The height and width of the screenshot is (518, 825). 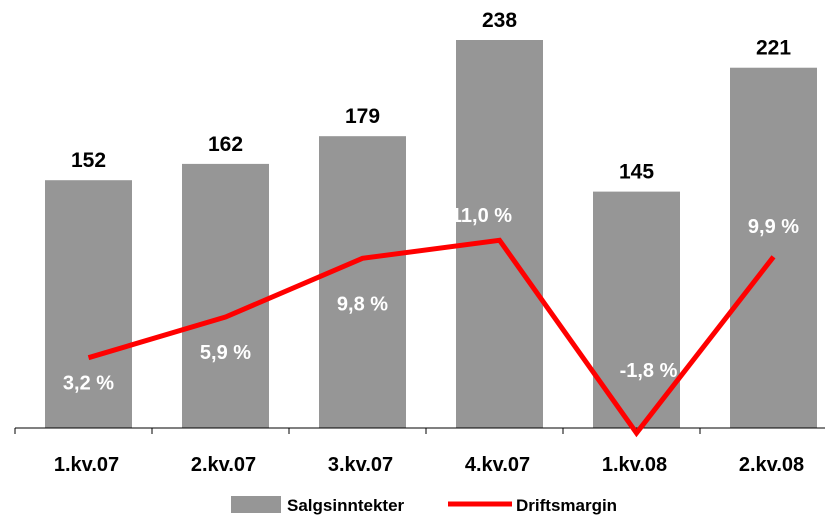 What do you see at coordinates (773, 227) in the screenshot?
I see `driftsmargin-value-label: 9,9 %` at bounding box center [773, 227].